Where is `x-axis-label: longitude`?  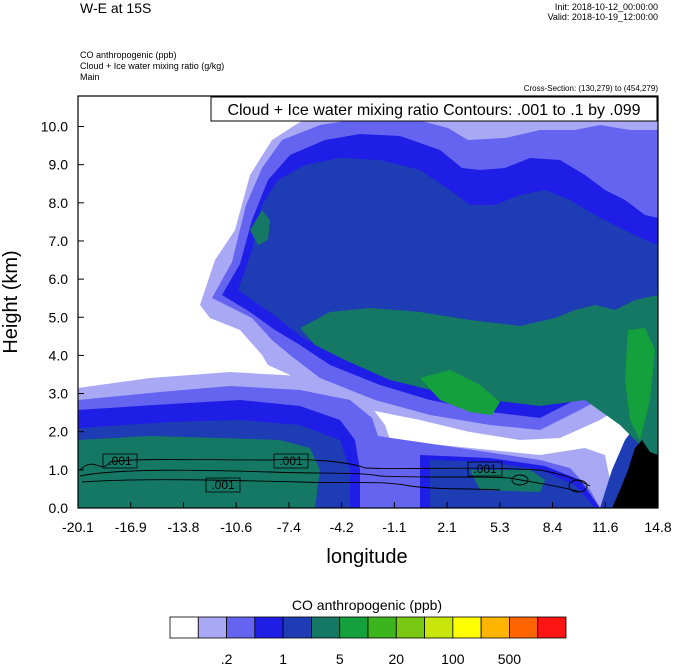
x-axis-label: longitude is located at coordinates (366, 557).